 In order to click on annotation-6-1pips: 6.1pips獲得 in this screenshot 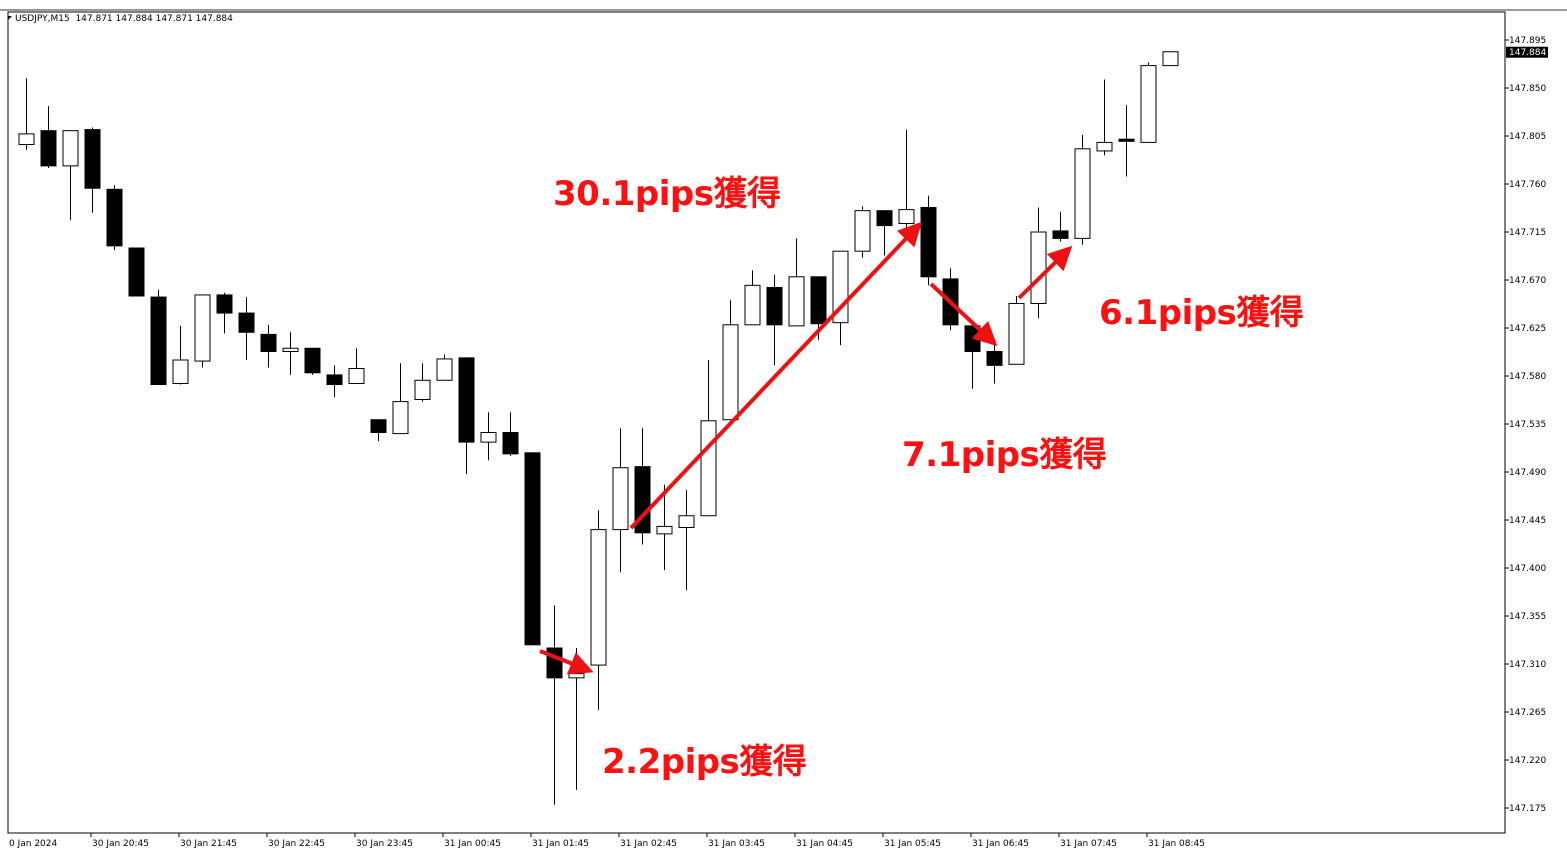, I will do `click(1201, 313)`.